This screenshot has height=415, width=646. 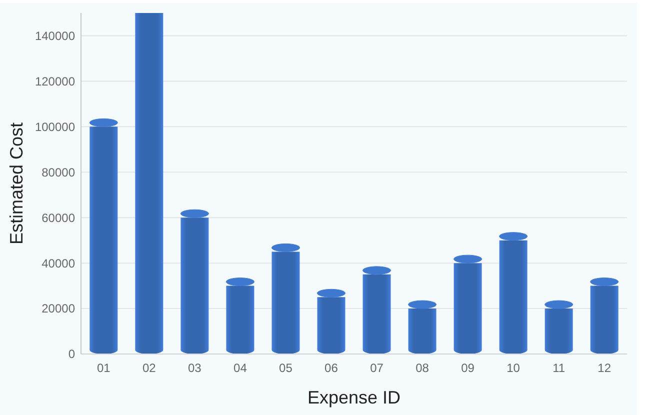 What do you see at coordinates (149, 368) in the screenshot?
I see `x-tick-label: 02` at bounding box center [149, 368].